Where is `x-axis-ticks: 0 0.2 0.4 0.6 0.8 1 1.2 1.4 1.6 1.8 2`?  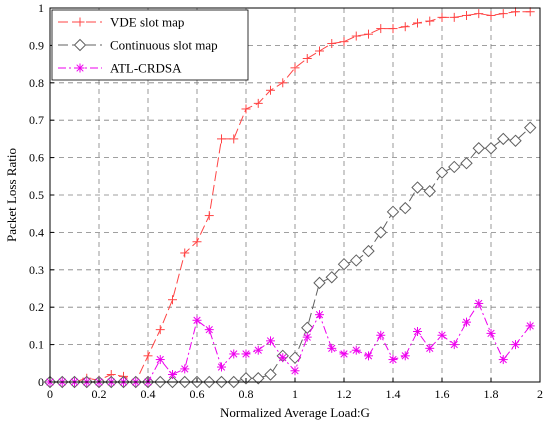 x-axis-ticks: 0 0.2 0.4 0.6 0.8 1 1.2 1.4 1.6 1.8 2 is located at coordinates (295, 389).